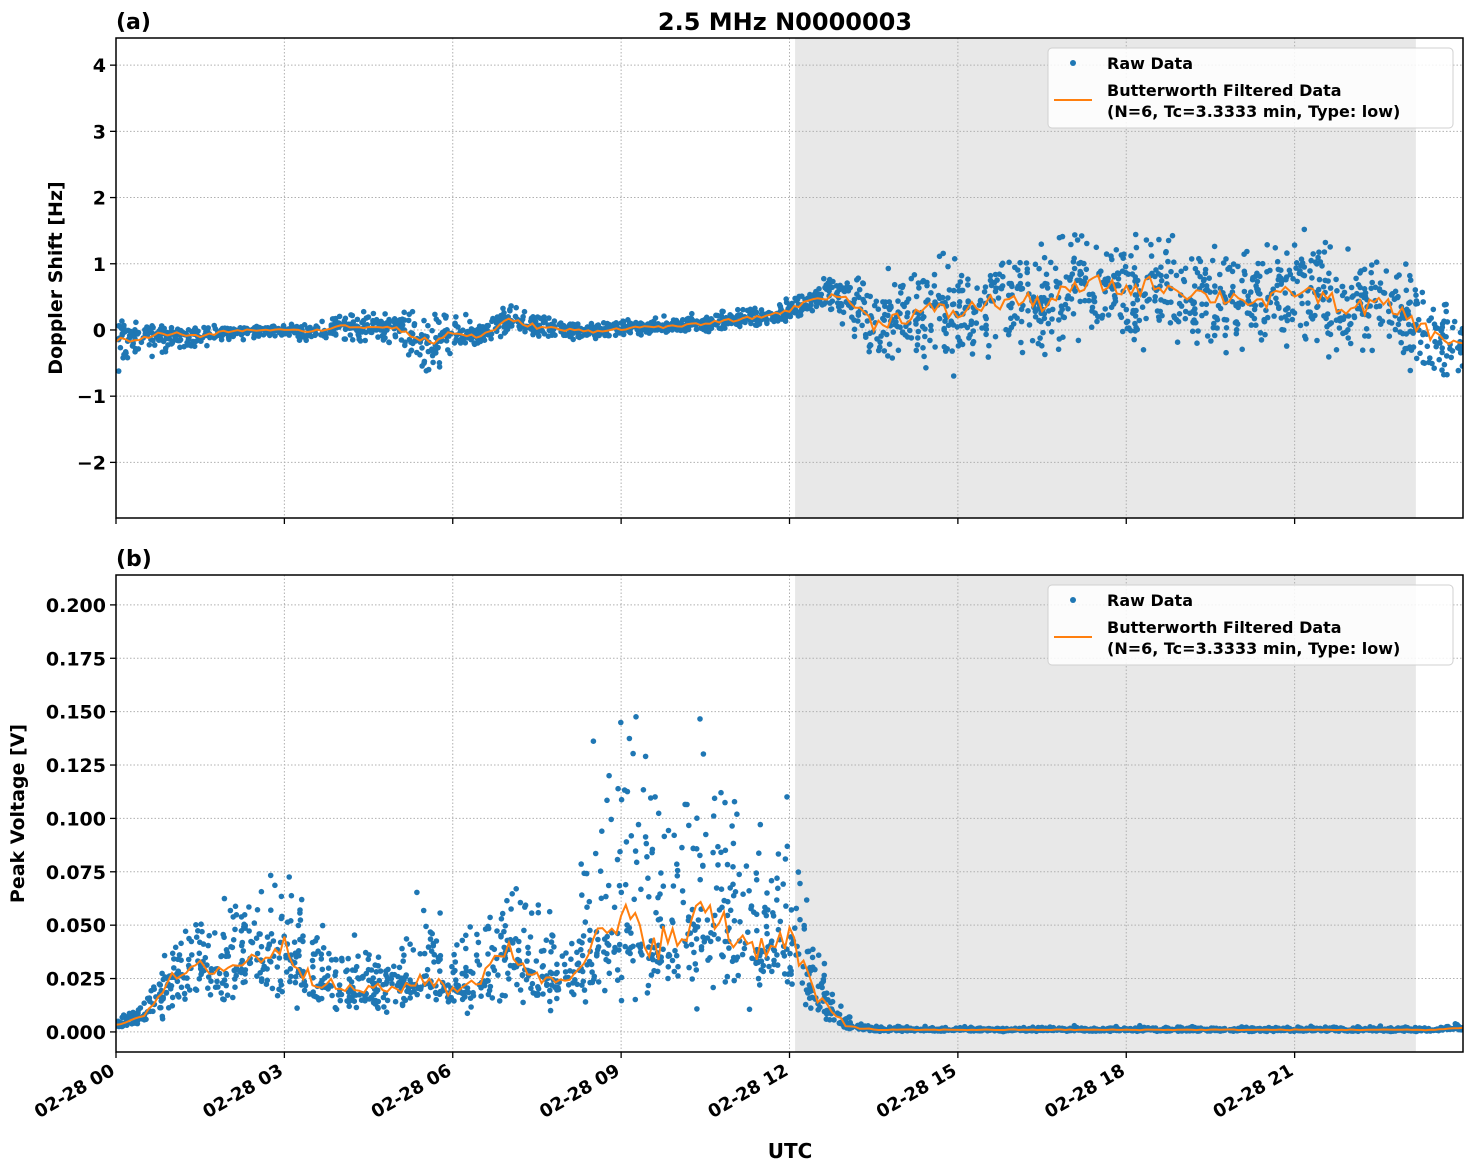 The height and width of the screenshot is (1176, 1472). Describe the element at coordinates (99, 132) in the screenshot. I see `y-tick-label: 3` at that location.